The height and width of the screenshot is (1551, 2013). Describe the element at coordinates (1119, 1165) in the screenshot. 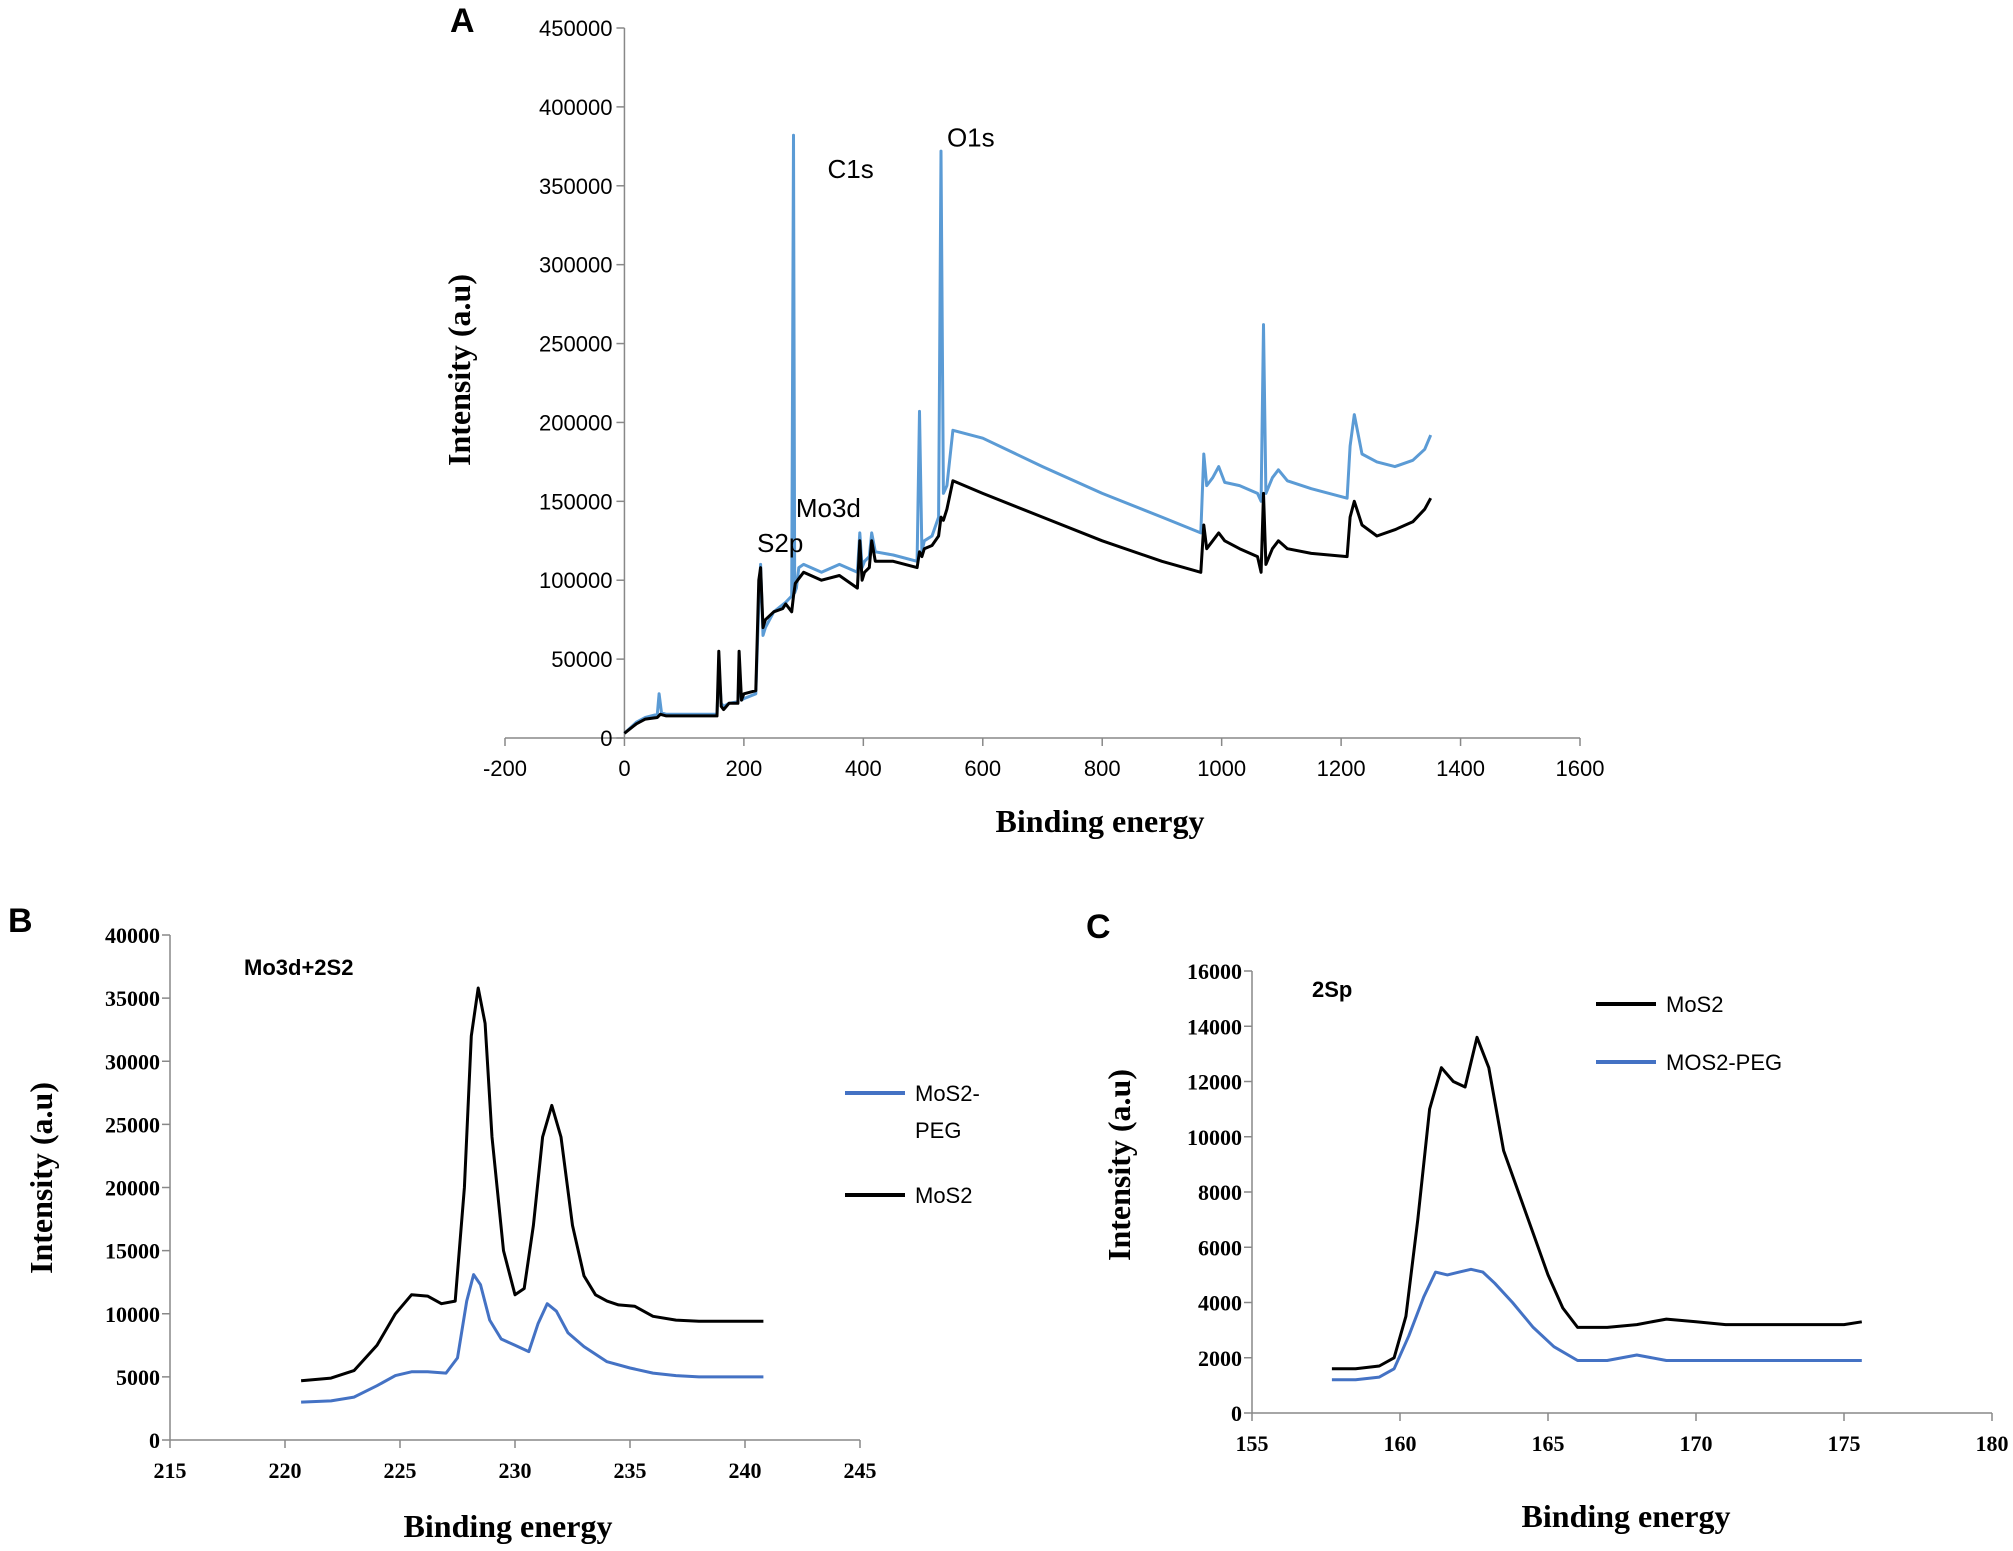

I see `panel-c-y-label: Intensity (a.u)` at that location.